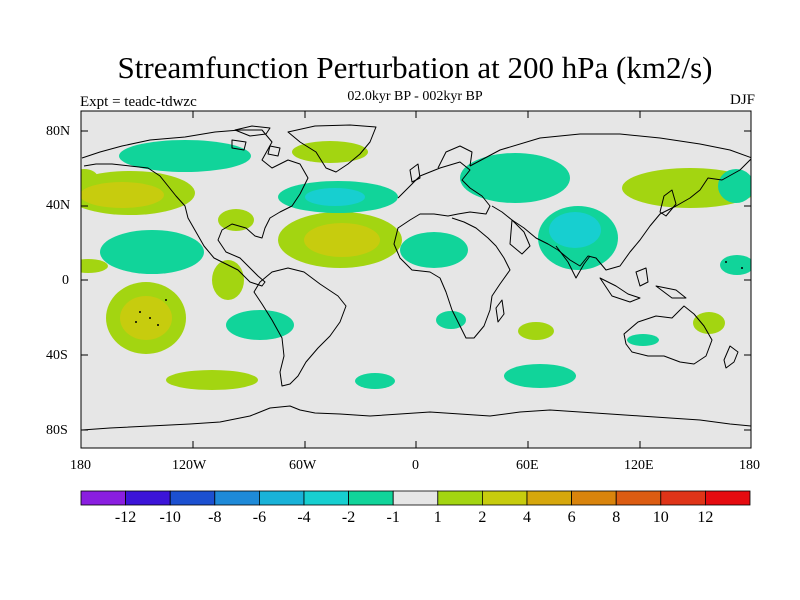 The width and height of the screenshot is (800, 600). What do you see at coordinates (89, 178) in the screenshot?
I see `anomaly-northwest-edge-positive` at bounding box center [89, 178].